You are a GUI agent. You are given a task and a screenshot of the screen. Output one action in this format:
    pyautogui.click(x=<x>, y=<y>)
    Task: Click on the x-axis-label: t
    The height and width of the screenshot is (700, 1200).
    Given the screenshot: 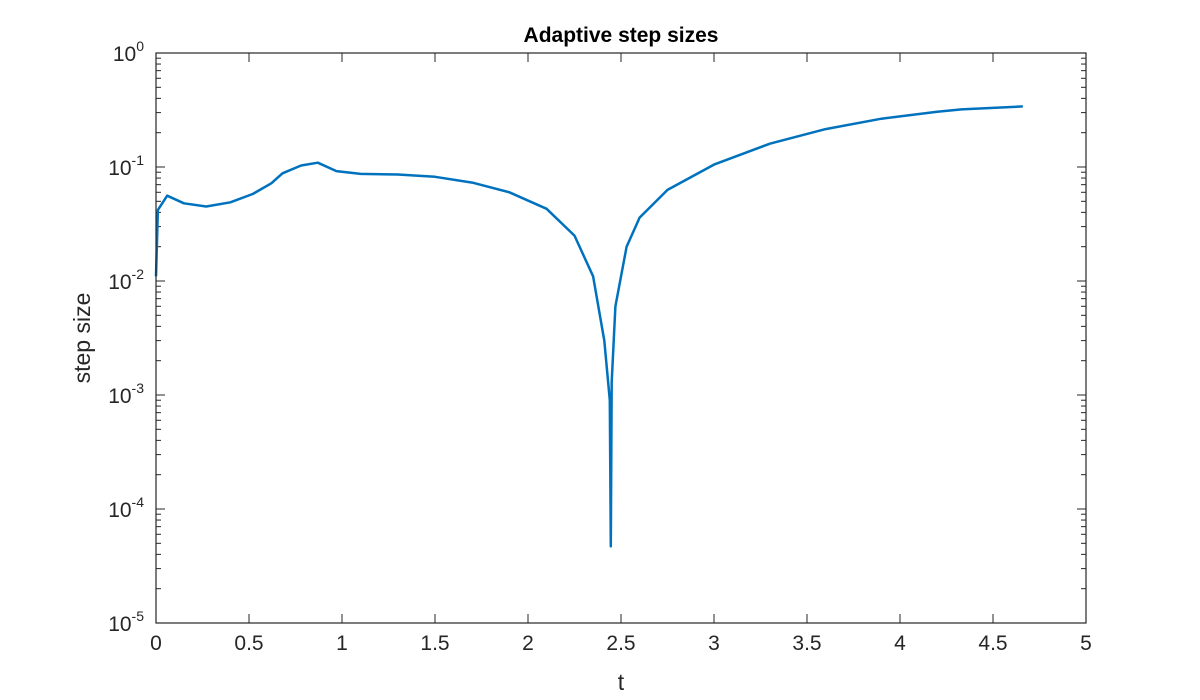 What is the action you would take?
    pyautogui.click(x=621, y=682)
    